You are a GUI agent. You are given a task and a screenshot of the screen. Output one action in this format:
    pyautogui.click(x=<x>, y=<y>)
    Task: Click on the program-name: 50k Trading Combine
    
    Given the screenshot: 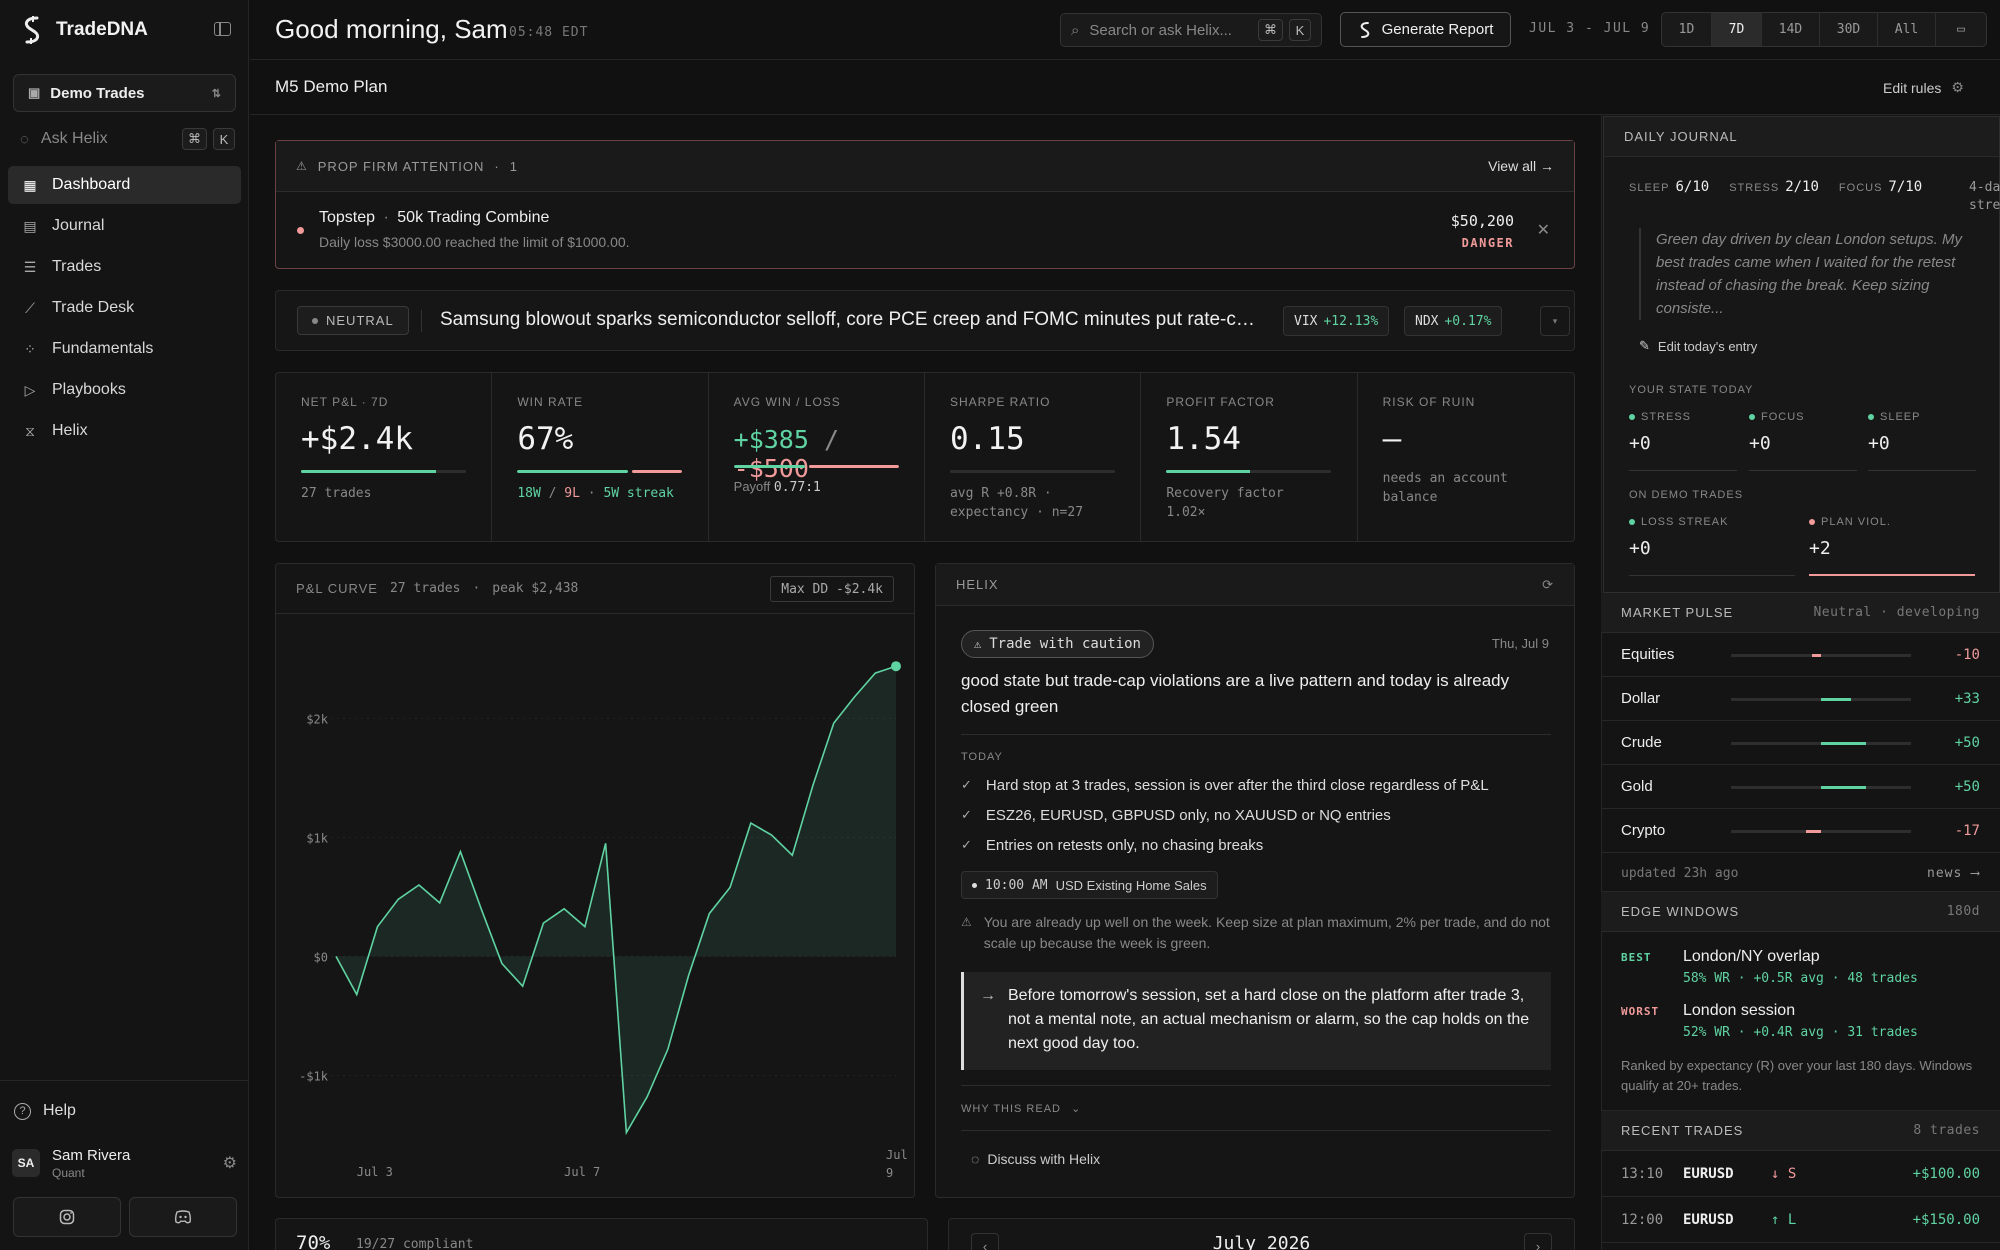 What is the action you would take?
    pyautogui.click(x=473, y=217)
    